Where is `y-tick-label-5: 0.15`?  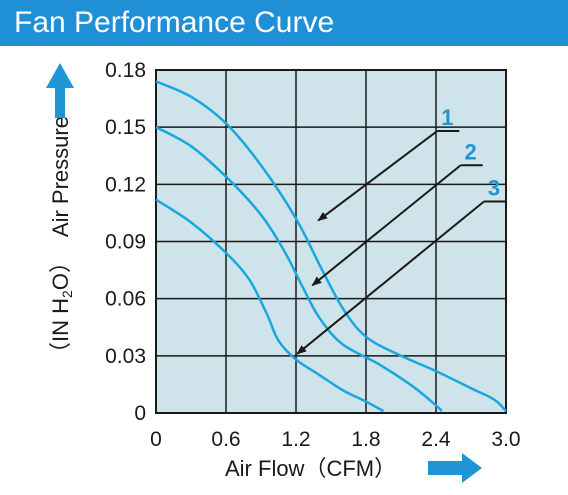 y-tick-label-5: 0.15 is located at coordinates (125, 127).